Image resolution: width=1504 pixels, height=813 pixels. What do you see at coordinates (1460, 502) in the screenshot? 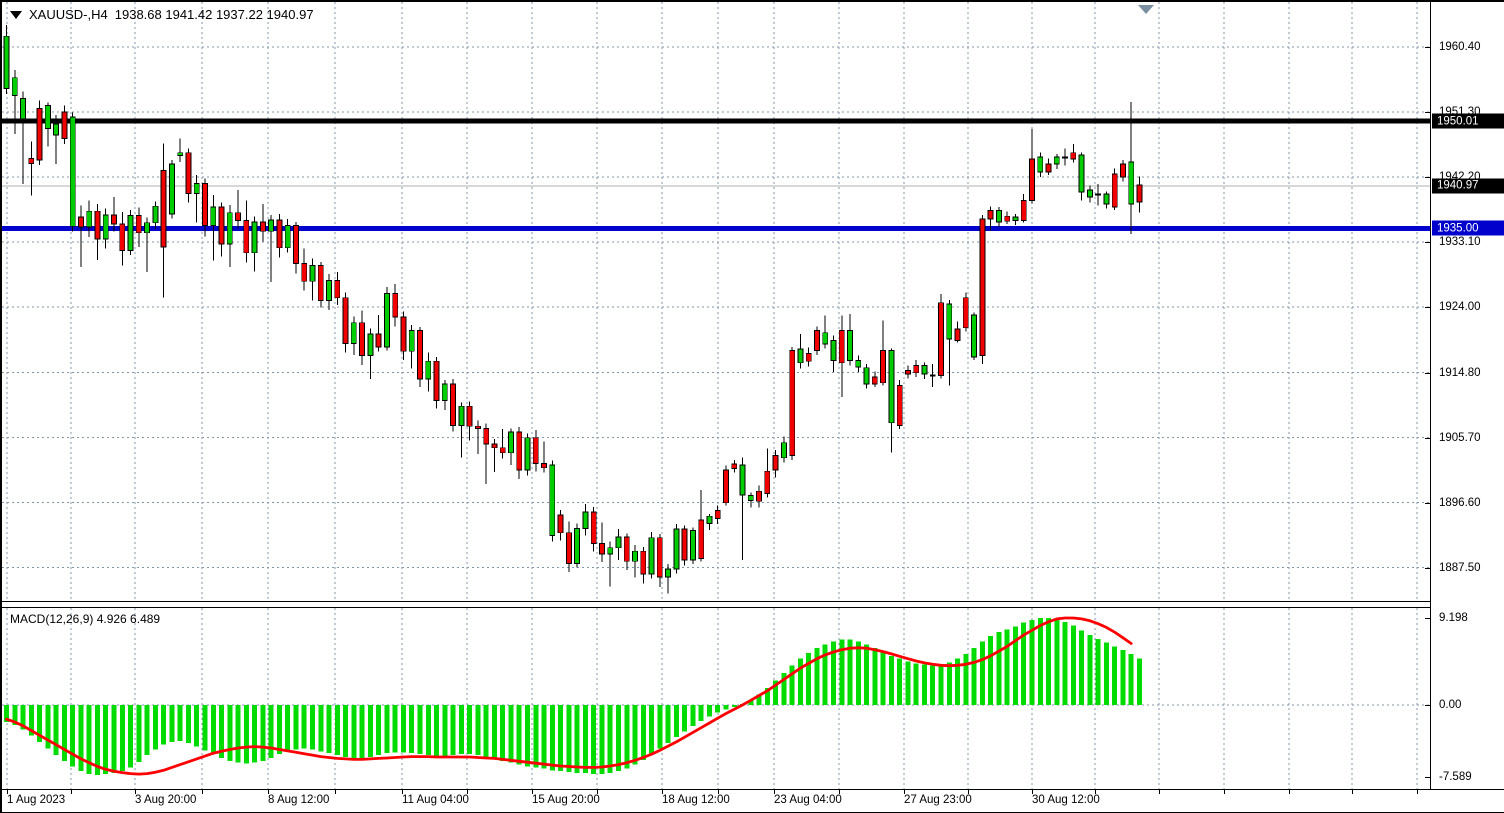
I see `price-axis-label: 1896.60` at bounding box center [1460, 502].